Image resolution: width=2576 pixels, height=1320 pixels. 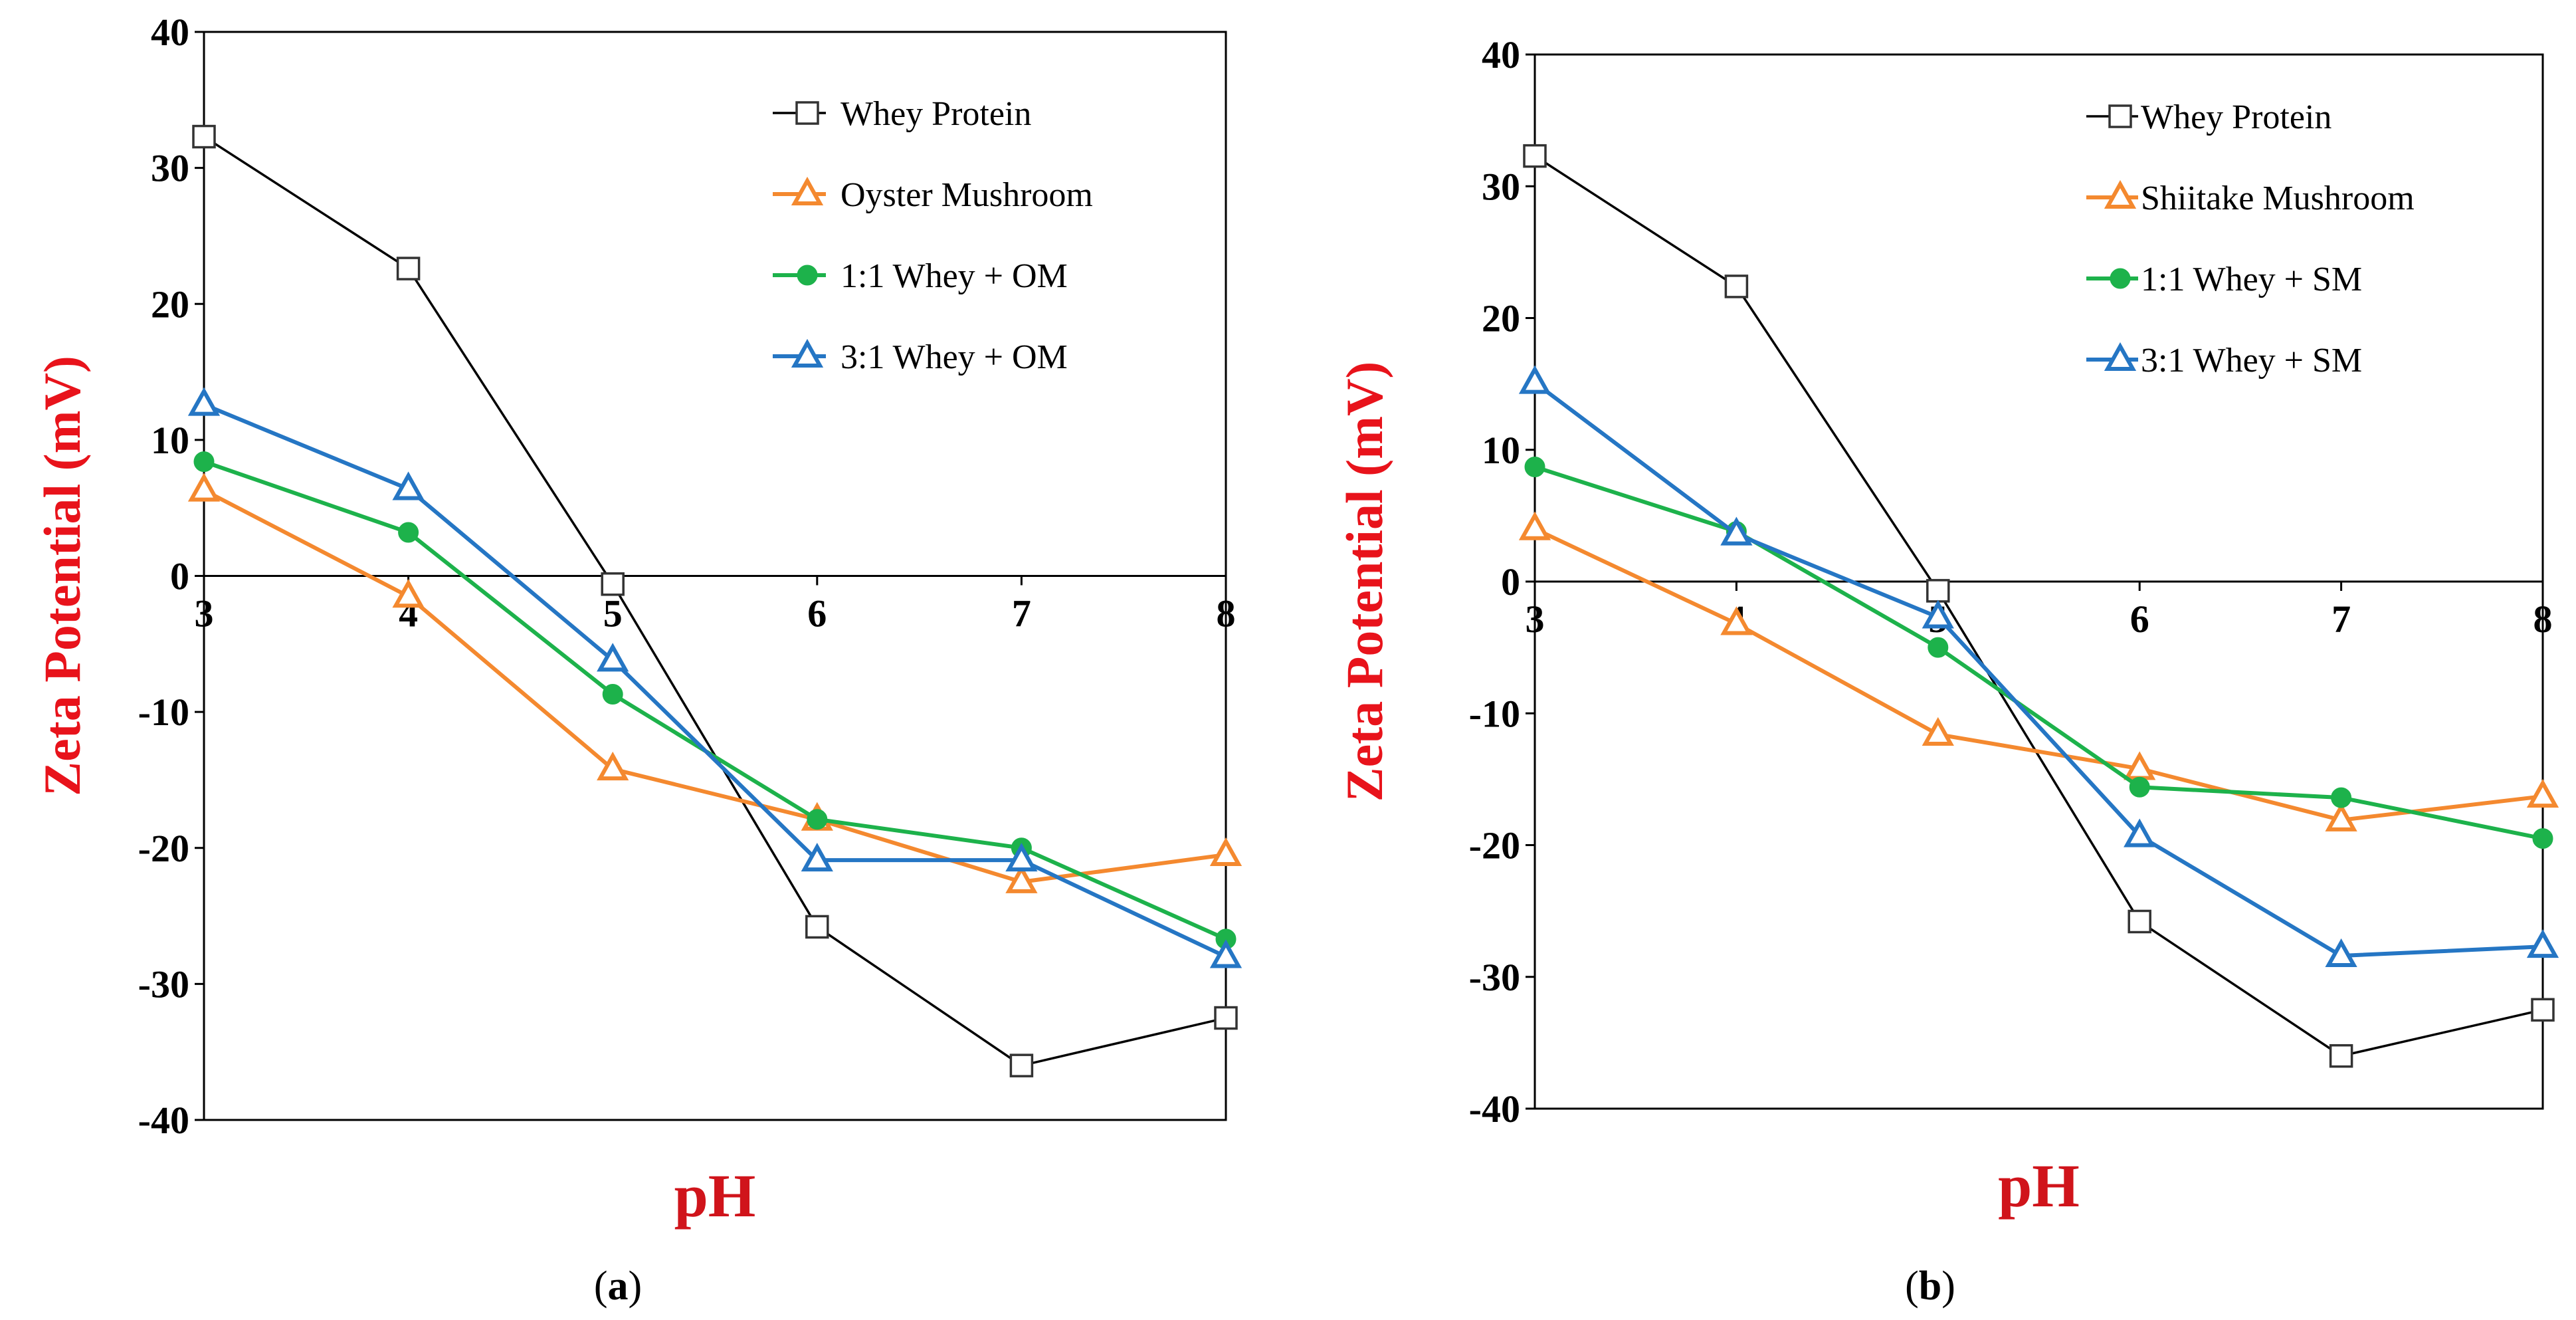 What do you see at coordinates (2236, 117) in the screenshot?
I see `legend-label: Whey Protein` at bounding box center [2236, 117].